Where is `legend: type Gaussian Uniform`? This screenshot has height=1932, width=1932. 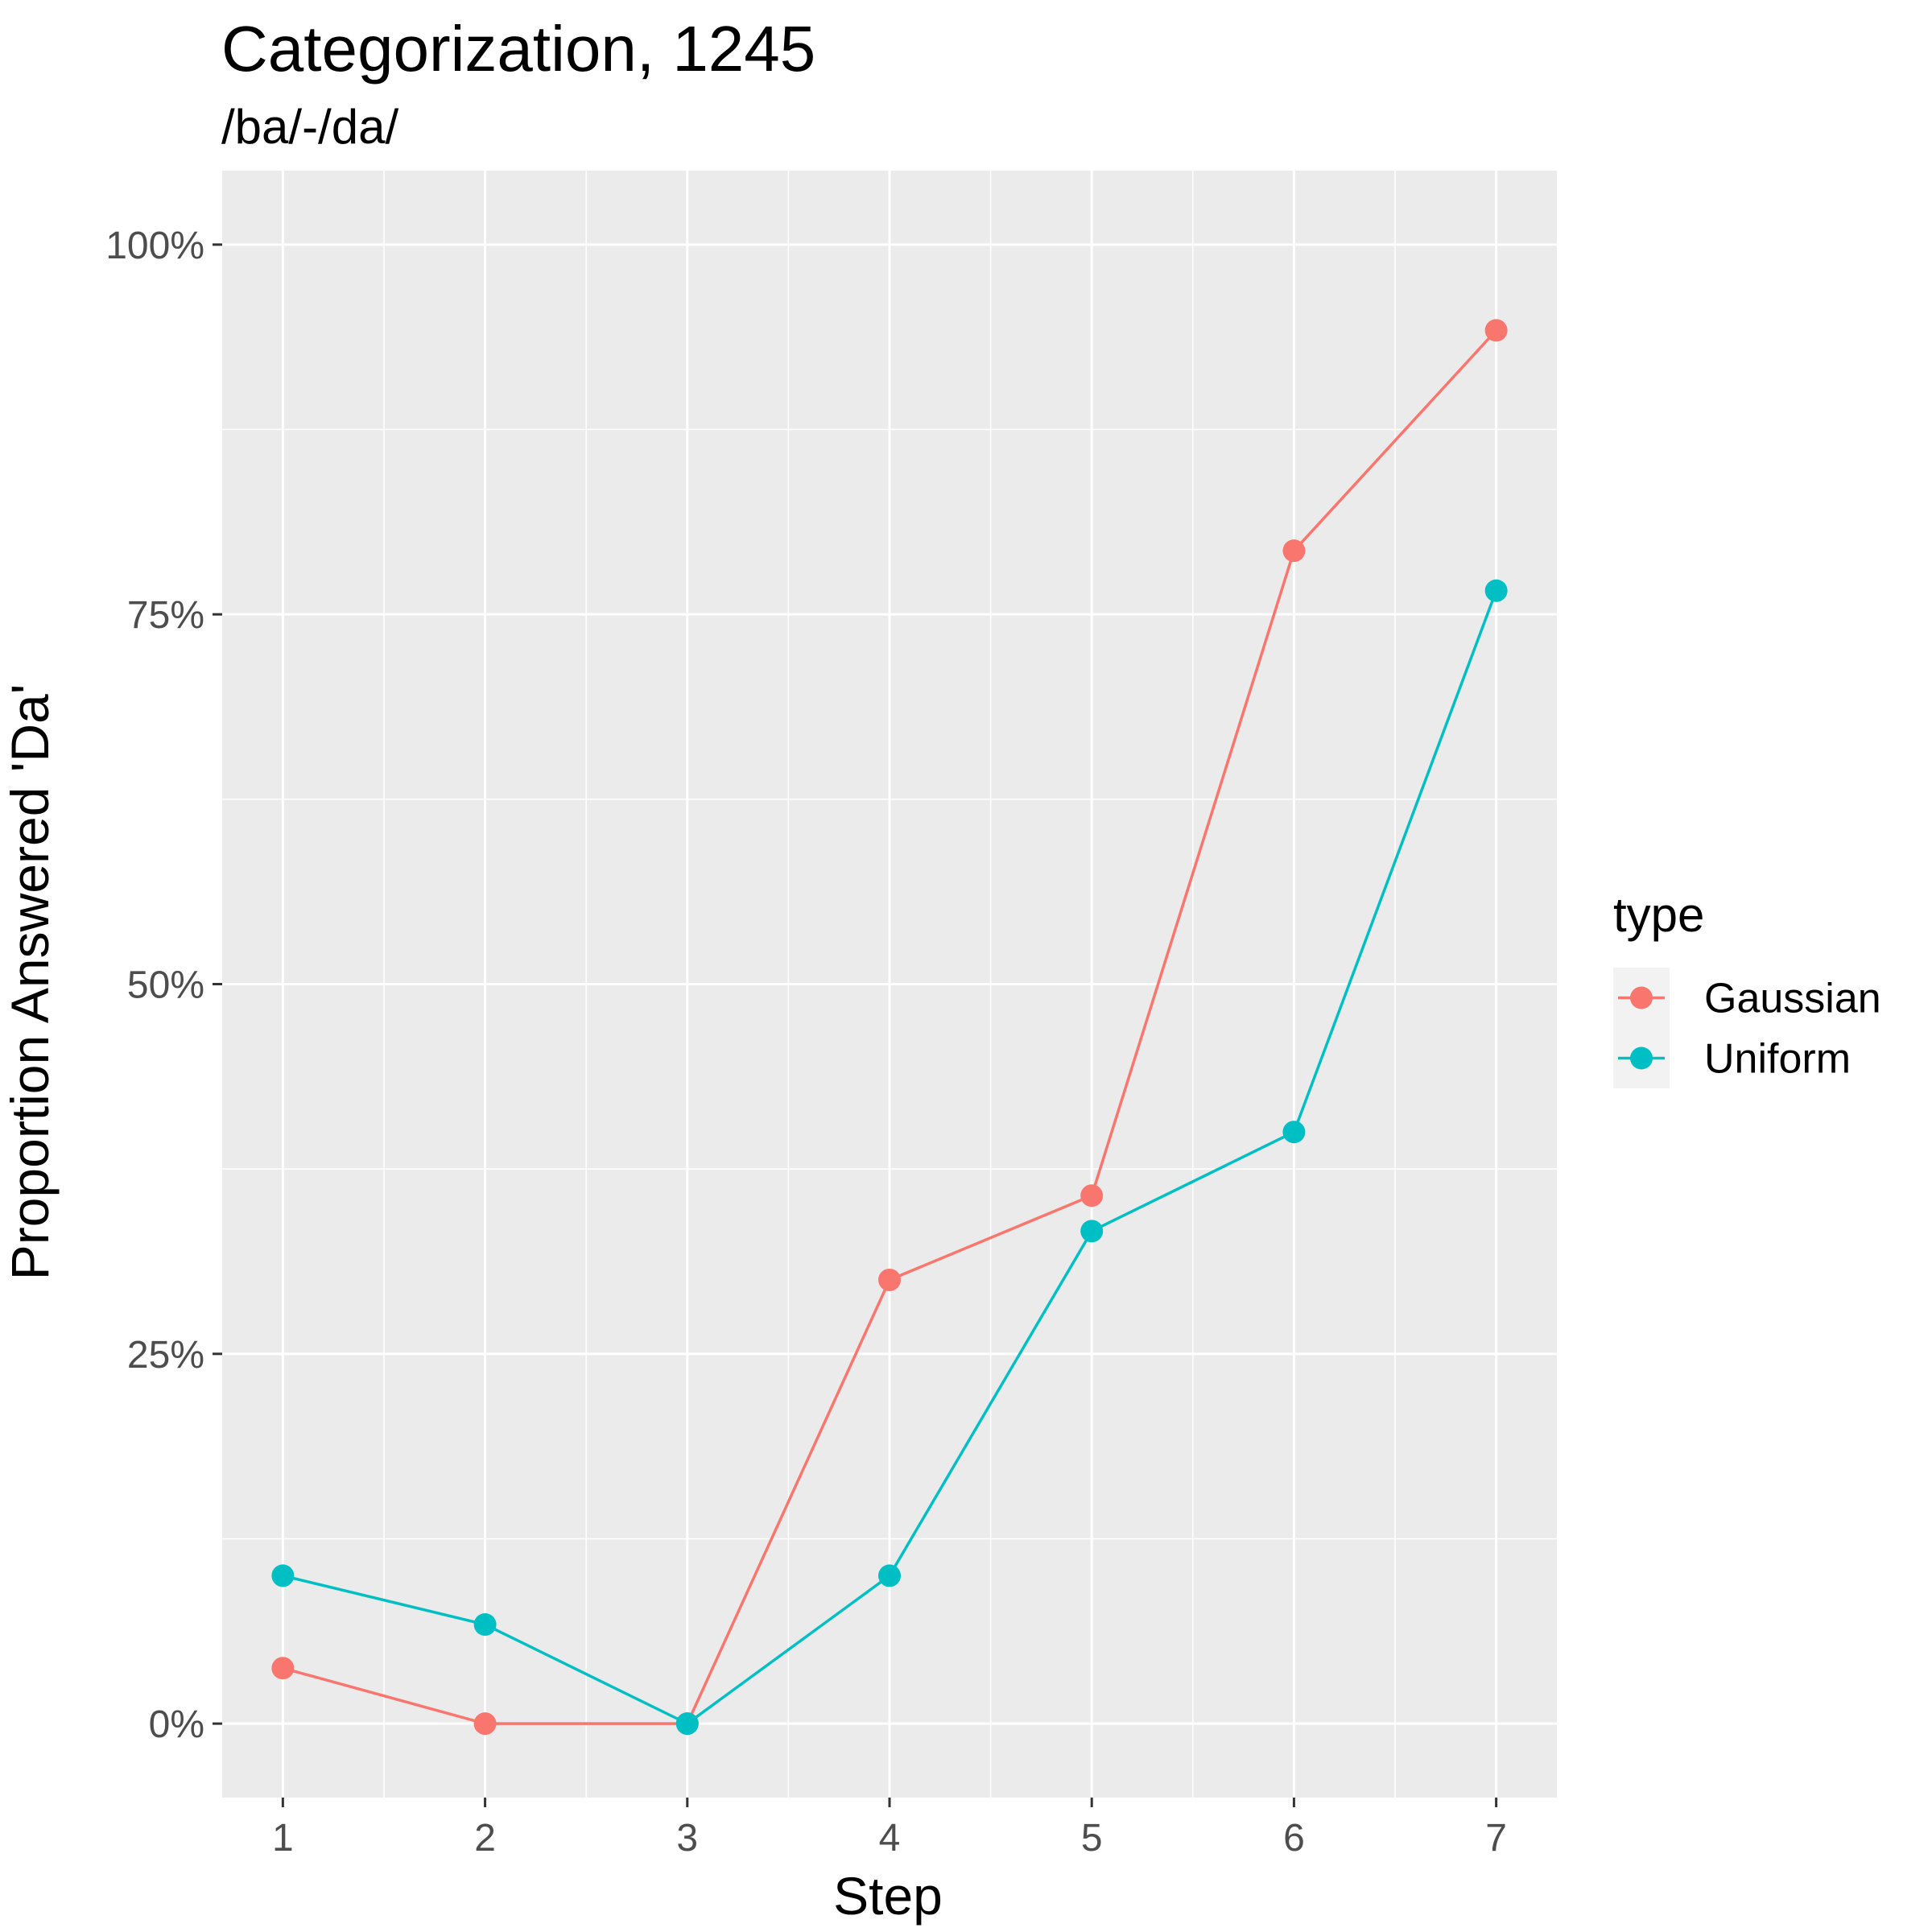
legend: type Gaussian Uniform is located at coordinates (1747, 988).